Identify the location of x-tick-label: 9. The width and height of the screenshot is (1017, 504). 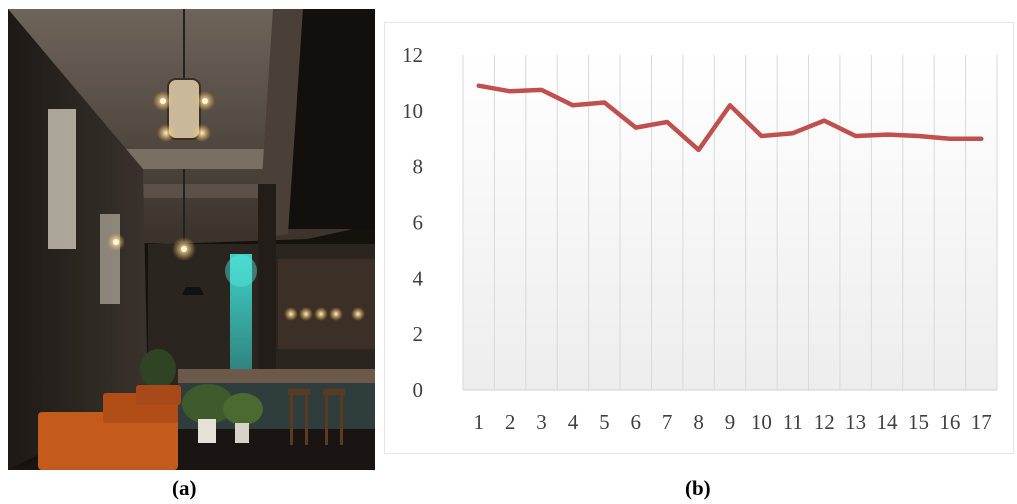
(730, 422).